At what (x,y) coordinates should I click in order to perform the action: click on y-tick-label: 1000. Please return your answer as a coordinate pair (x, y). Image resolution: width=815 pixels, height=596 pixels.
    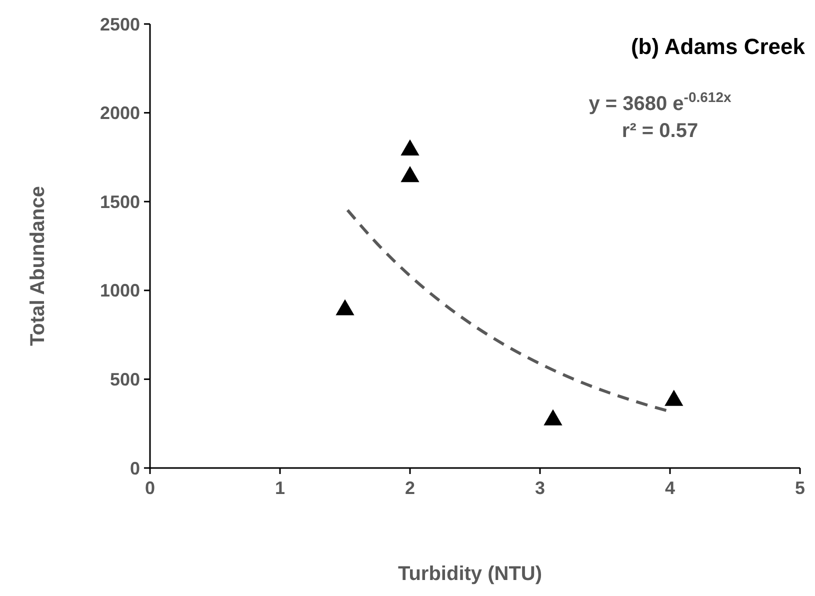
    Looking at the image, I should click on (120, 290).